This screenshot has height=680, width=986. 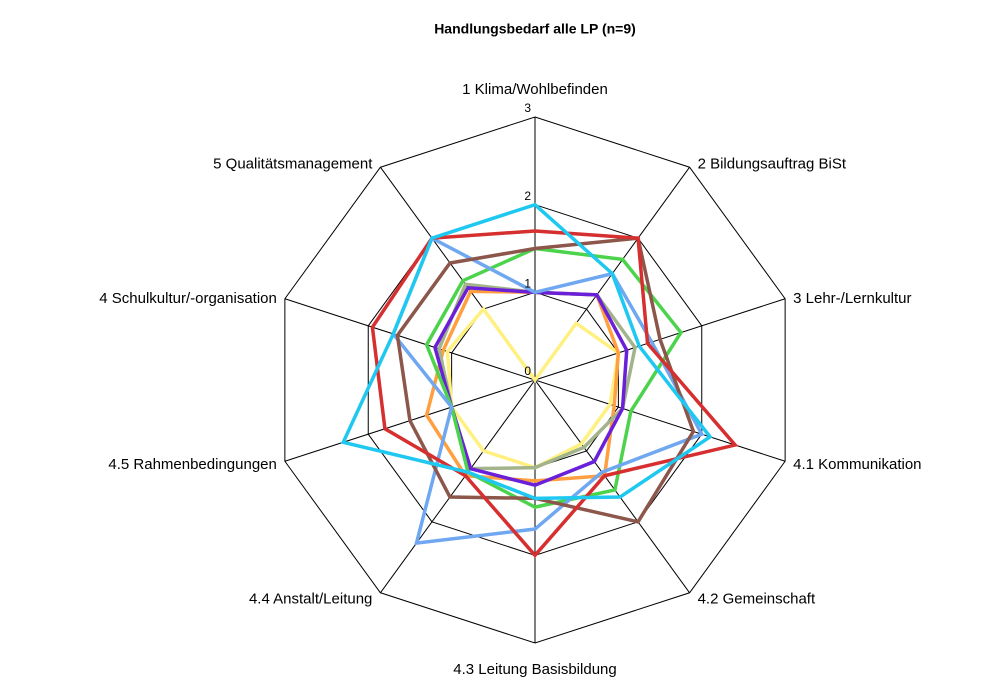 What do you see at coordinates (527, 284) in the screenshot?
I see `r-tick-label: 1` at bounding box center [527, 284].